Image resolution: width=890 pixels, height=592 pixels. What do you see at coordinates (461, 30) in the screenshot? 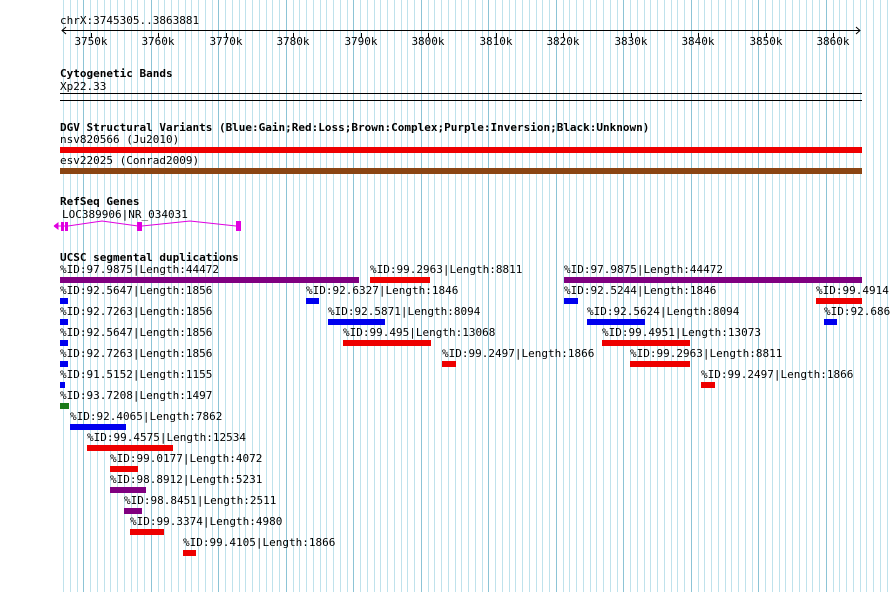
I see `ruler-axis` at bounding box center [461, 30].